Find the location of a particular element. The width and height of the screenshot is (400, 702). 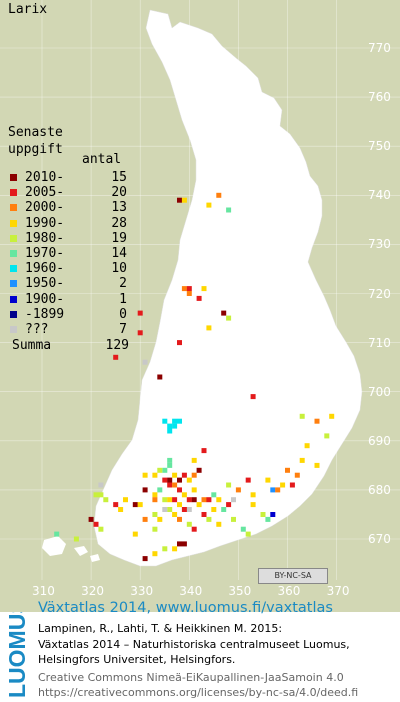

legend-row: -1899 0 is located at coordinates (68, 314).